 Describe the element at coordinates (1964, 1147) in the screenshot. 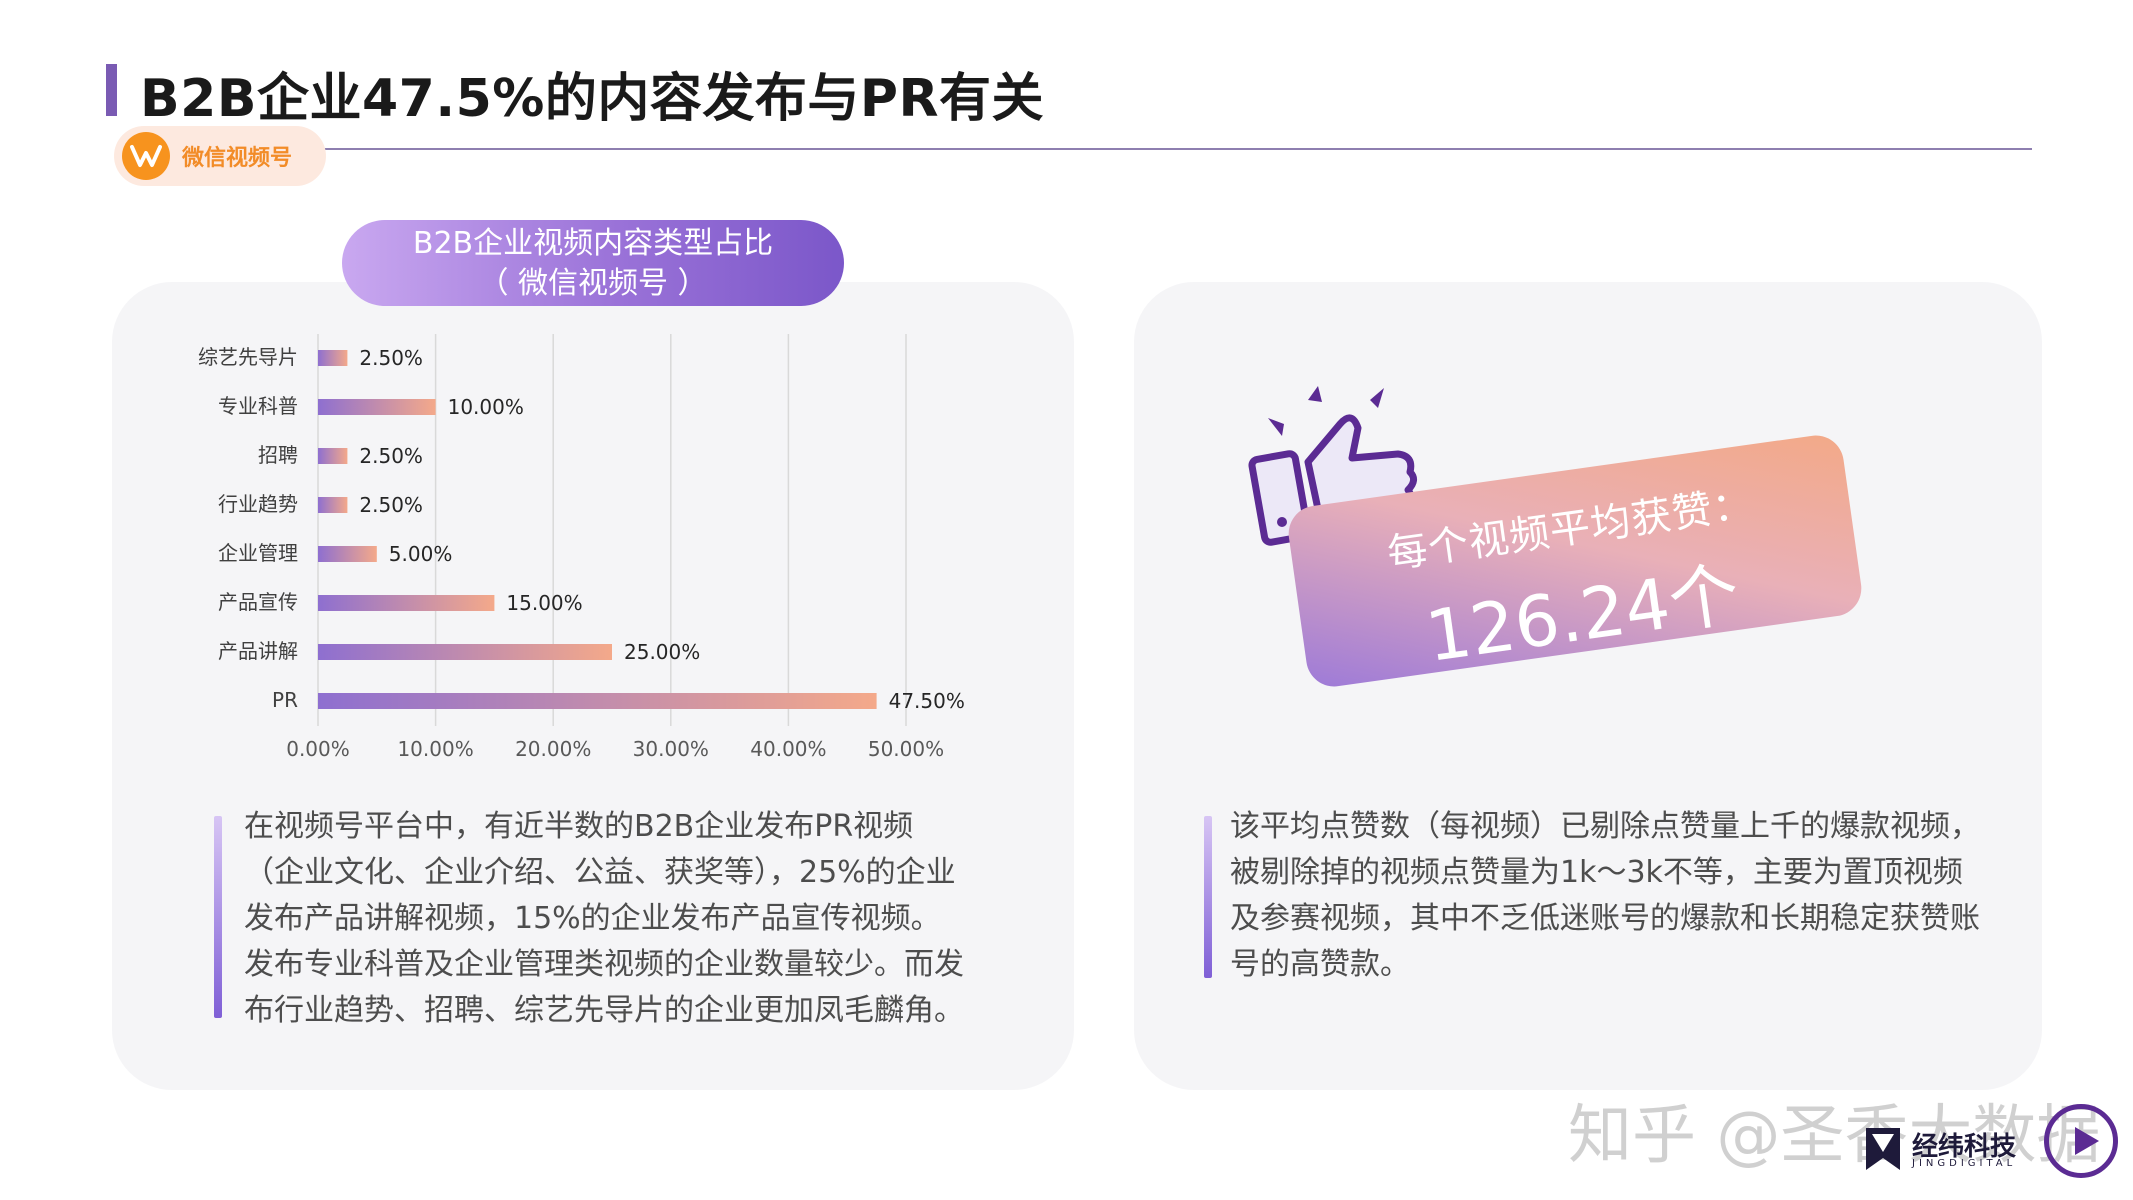

I see `brand-name: 经纬科技` at that location.